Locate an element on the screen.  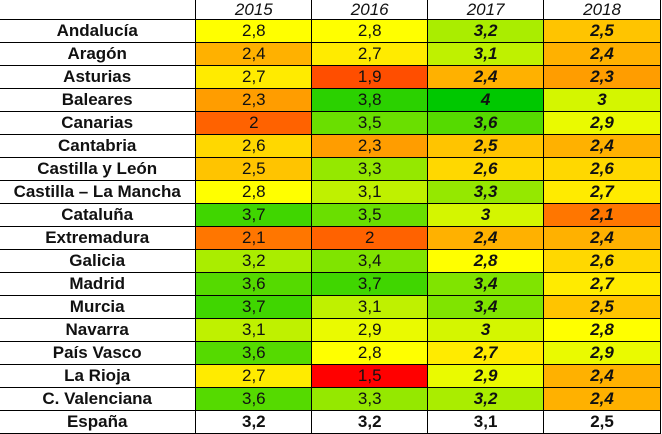
header-row: 2015 2016 2017 2018 is located at coordinates (330, 10).